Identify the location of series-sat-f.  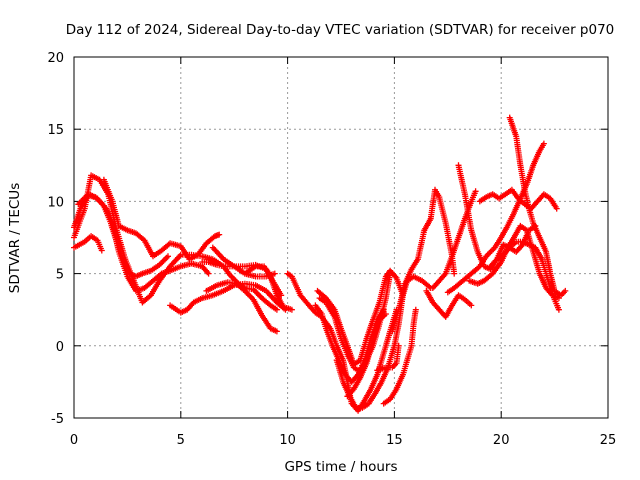
(228, 298).